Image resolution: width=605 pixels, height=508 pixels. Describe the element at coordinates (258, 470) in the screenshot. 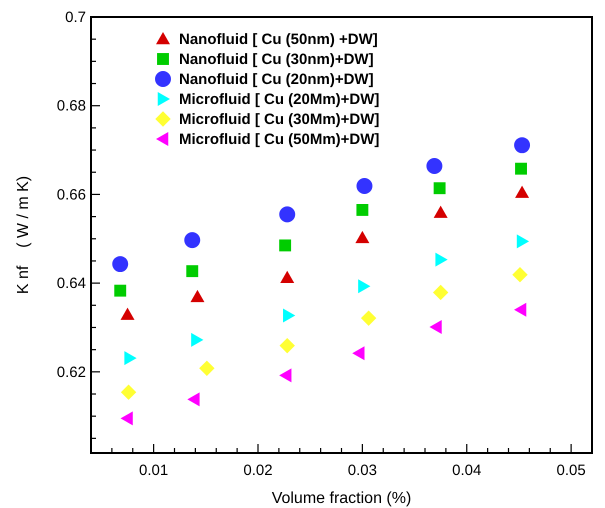

I see `x-tick-label: 0.02` at that location.